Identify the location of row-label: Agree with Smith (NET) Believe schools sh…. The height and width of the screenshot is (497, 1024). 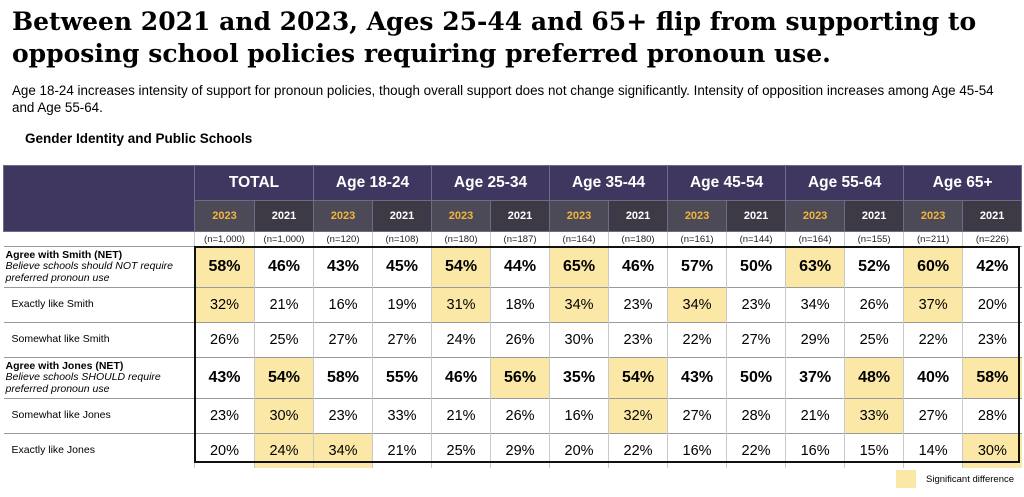
(99, 267).